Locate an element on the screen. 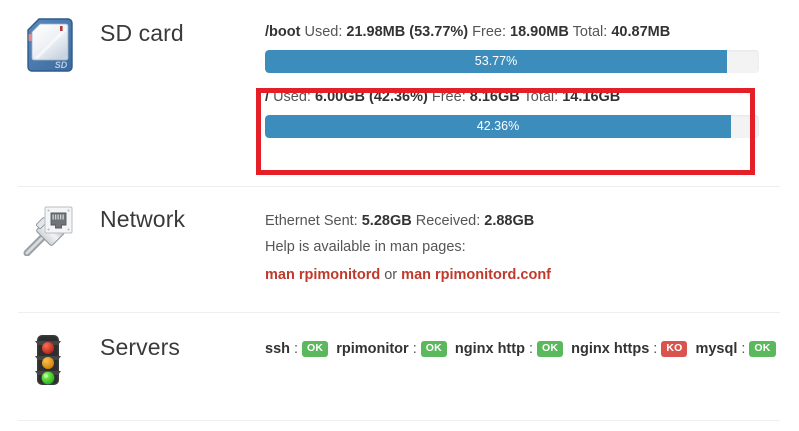 This screenshot has height=431, width=799. section-title-sd-card: SD card is located at coordinates (142, 33).